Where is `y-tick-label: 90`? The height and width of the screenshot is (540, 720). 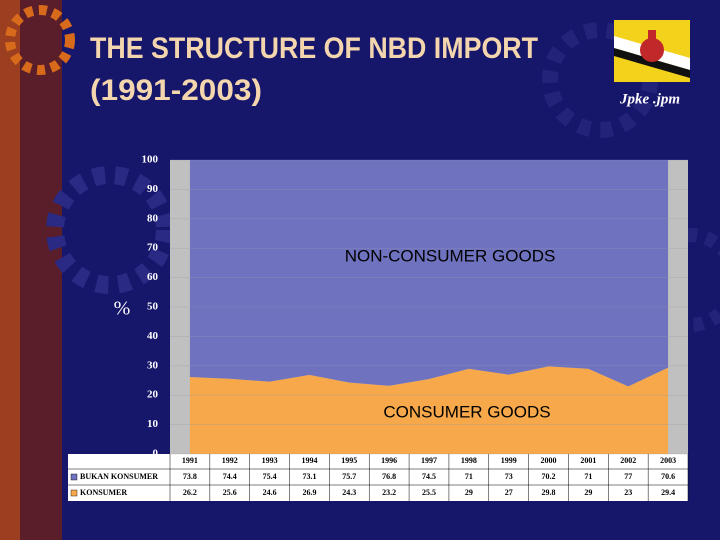
y-tick-label: 90 is located at coordinates (153, 189).